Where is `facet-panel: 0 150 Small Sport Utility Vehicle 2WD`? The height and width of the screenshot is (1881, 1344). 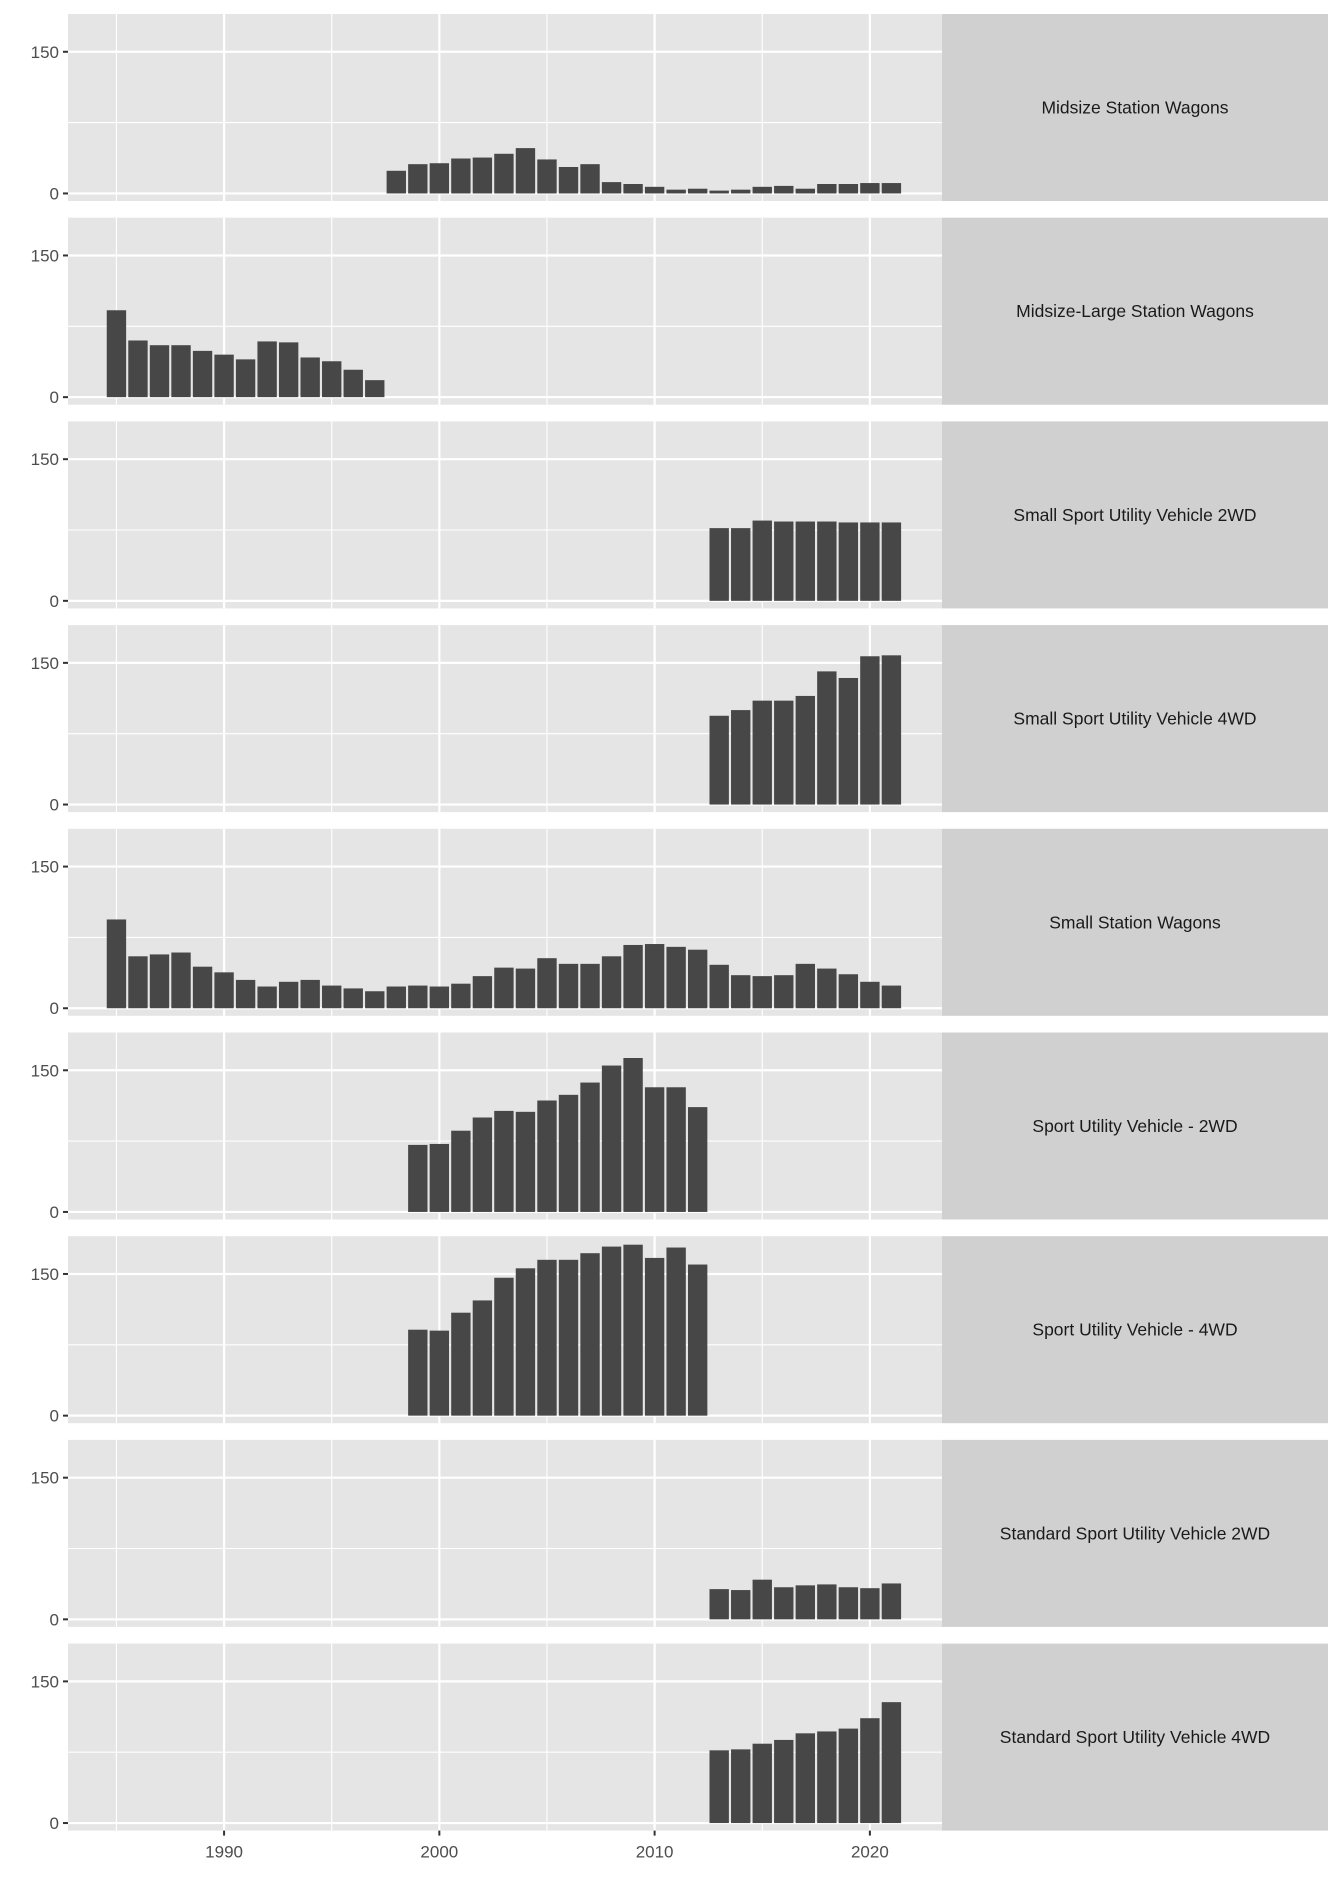 facet-panel: 0 150 Small Sport Utility Vehicle 2WD is located at coordinates (679, 516).